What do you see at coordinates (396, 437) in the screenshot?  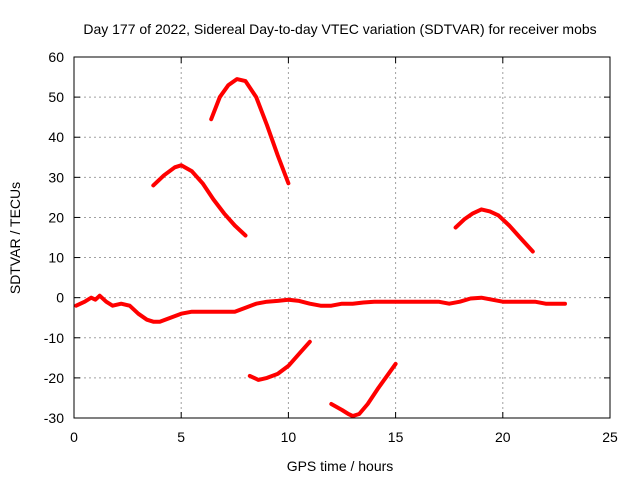 I see `x-tick-label: 15` at bounding box center [396, 437].